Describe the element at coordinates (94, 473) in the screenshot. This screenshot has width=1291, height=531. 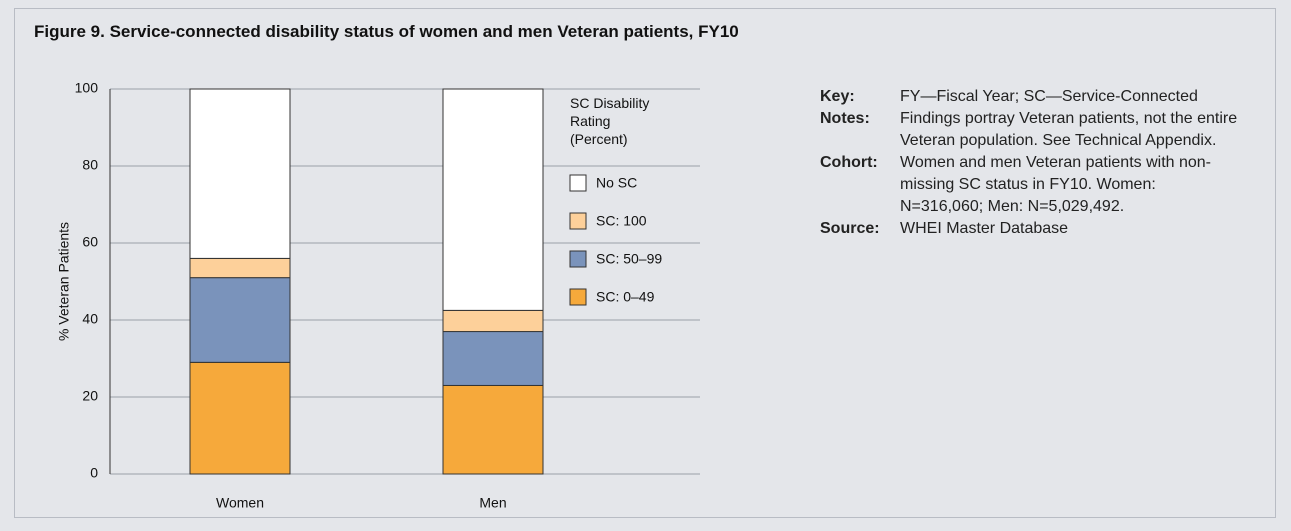
I see `y-tick-label: 0` at that location.